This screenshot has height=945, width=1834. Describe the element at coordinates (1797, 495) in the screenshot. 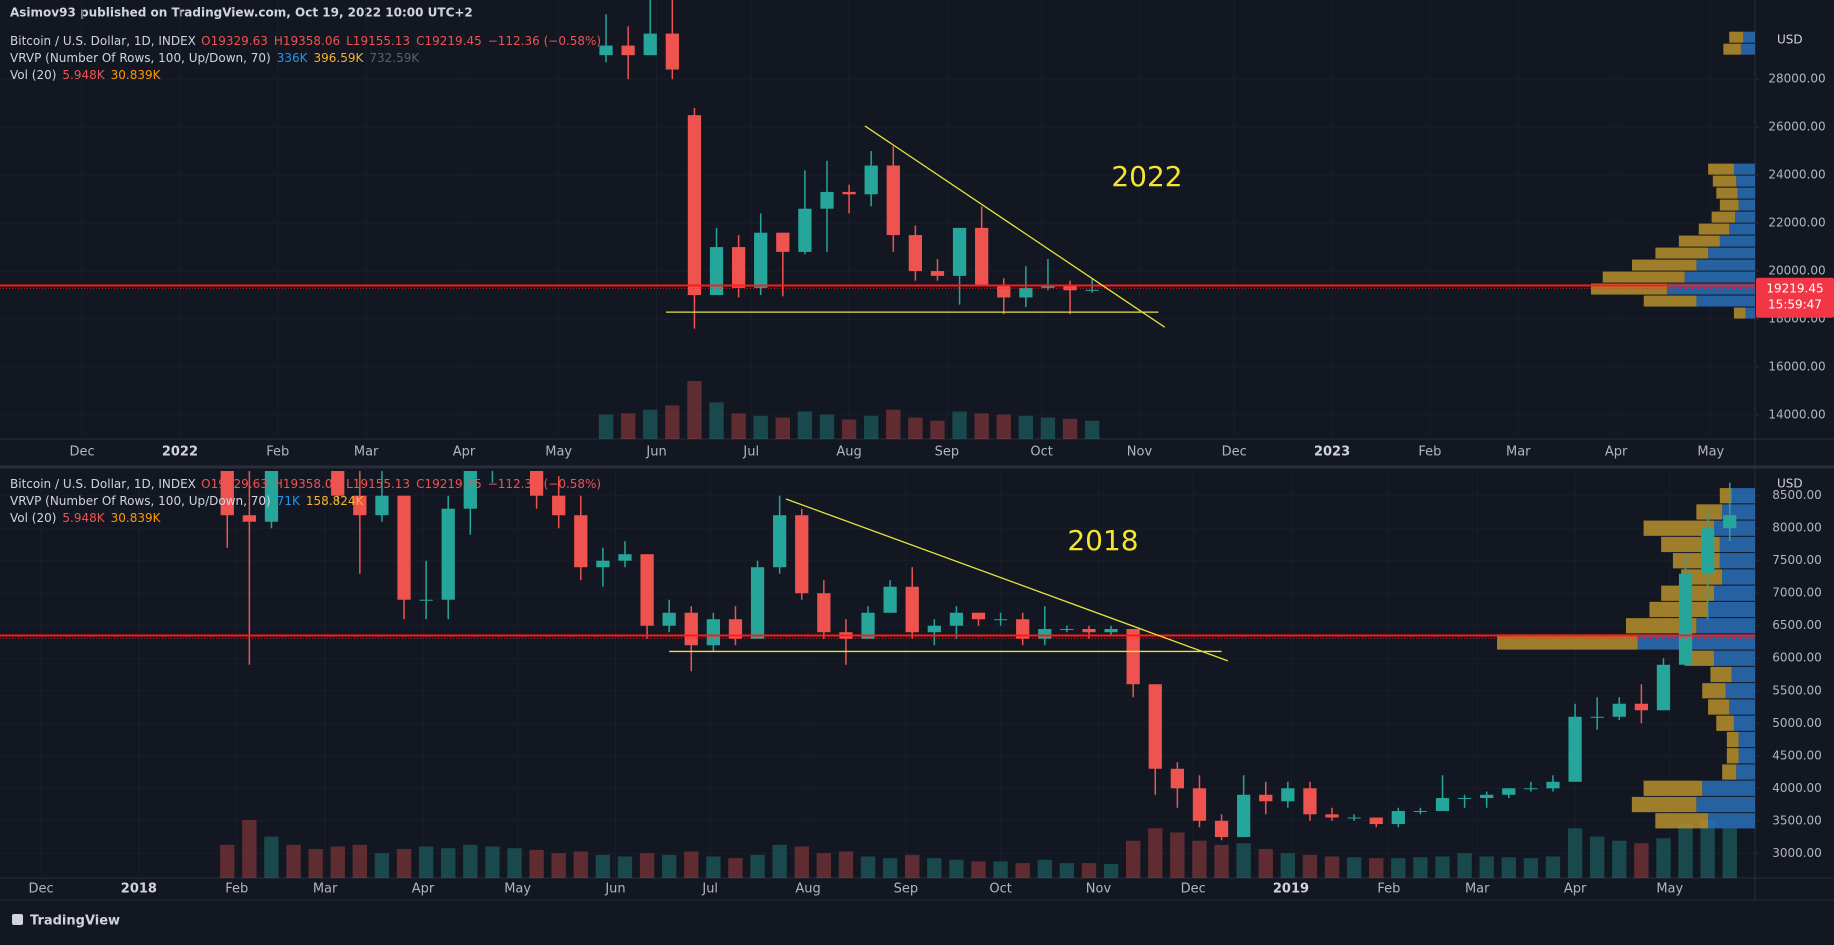

I see `y-tick-label: 8500.00` at that location.